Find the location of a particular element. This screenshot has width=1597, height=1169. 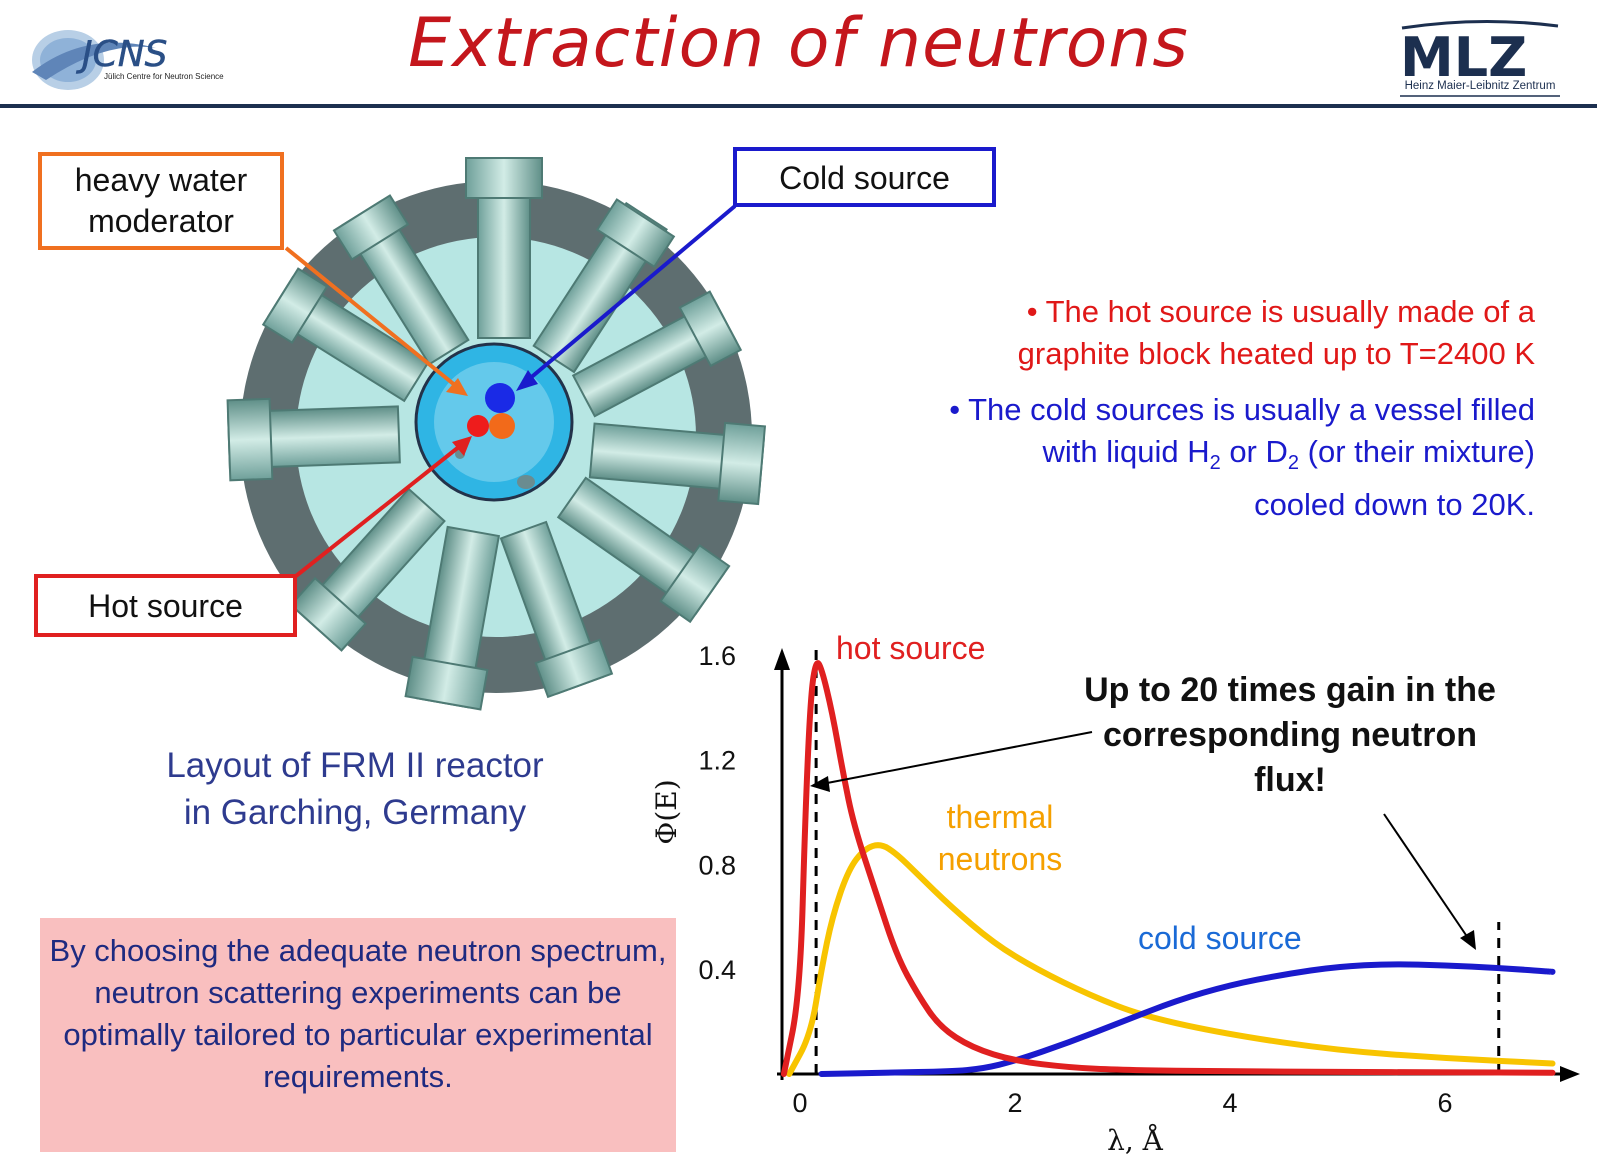

cold-bullet-line3: cooled down to 20K. is located at coordinates (1394, 505).